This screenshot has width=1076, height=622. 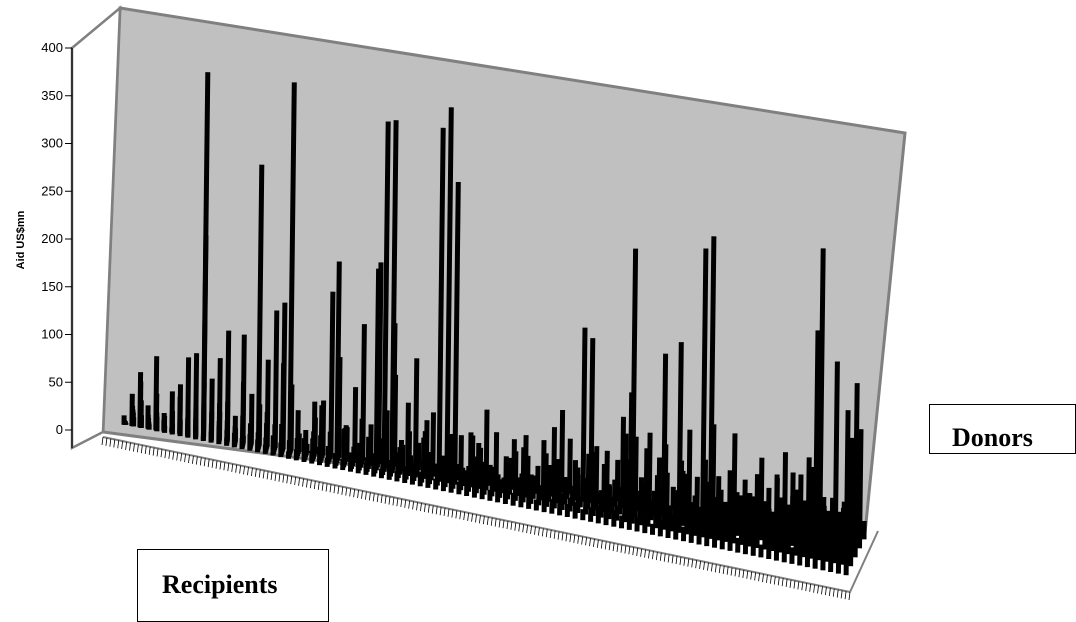 What do you see at coordinates (992, 437) in the screenshot?
I see `donors-label: Donors` at bounding box center [992, 437].